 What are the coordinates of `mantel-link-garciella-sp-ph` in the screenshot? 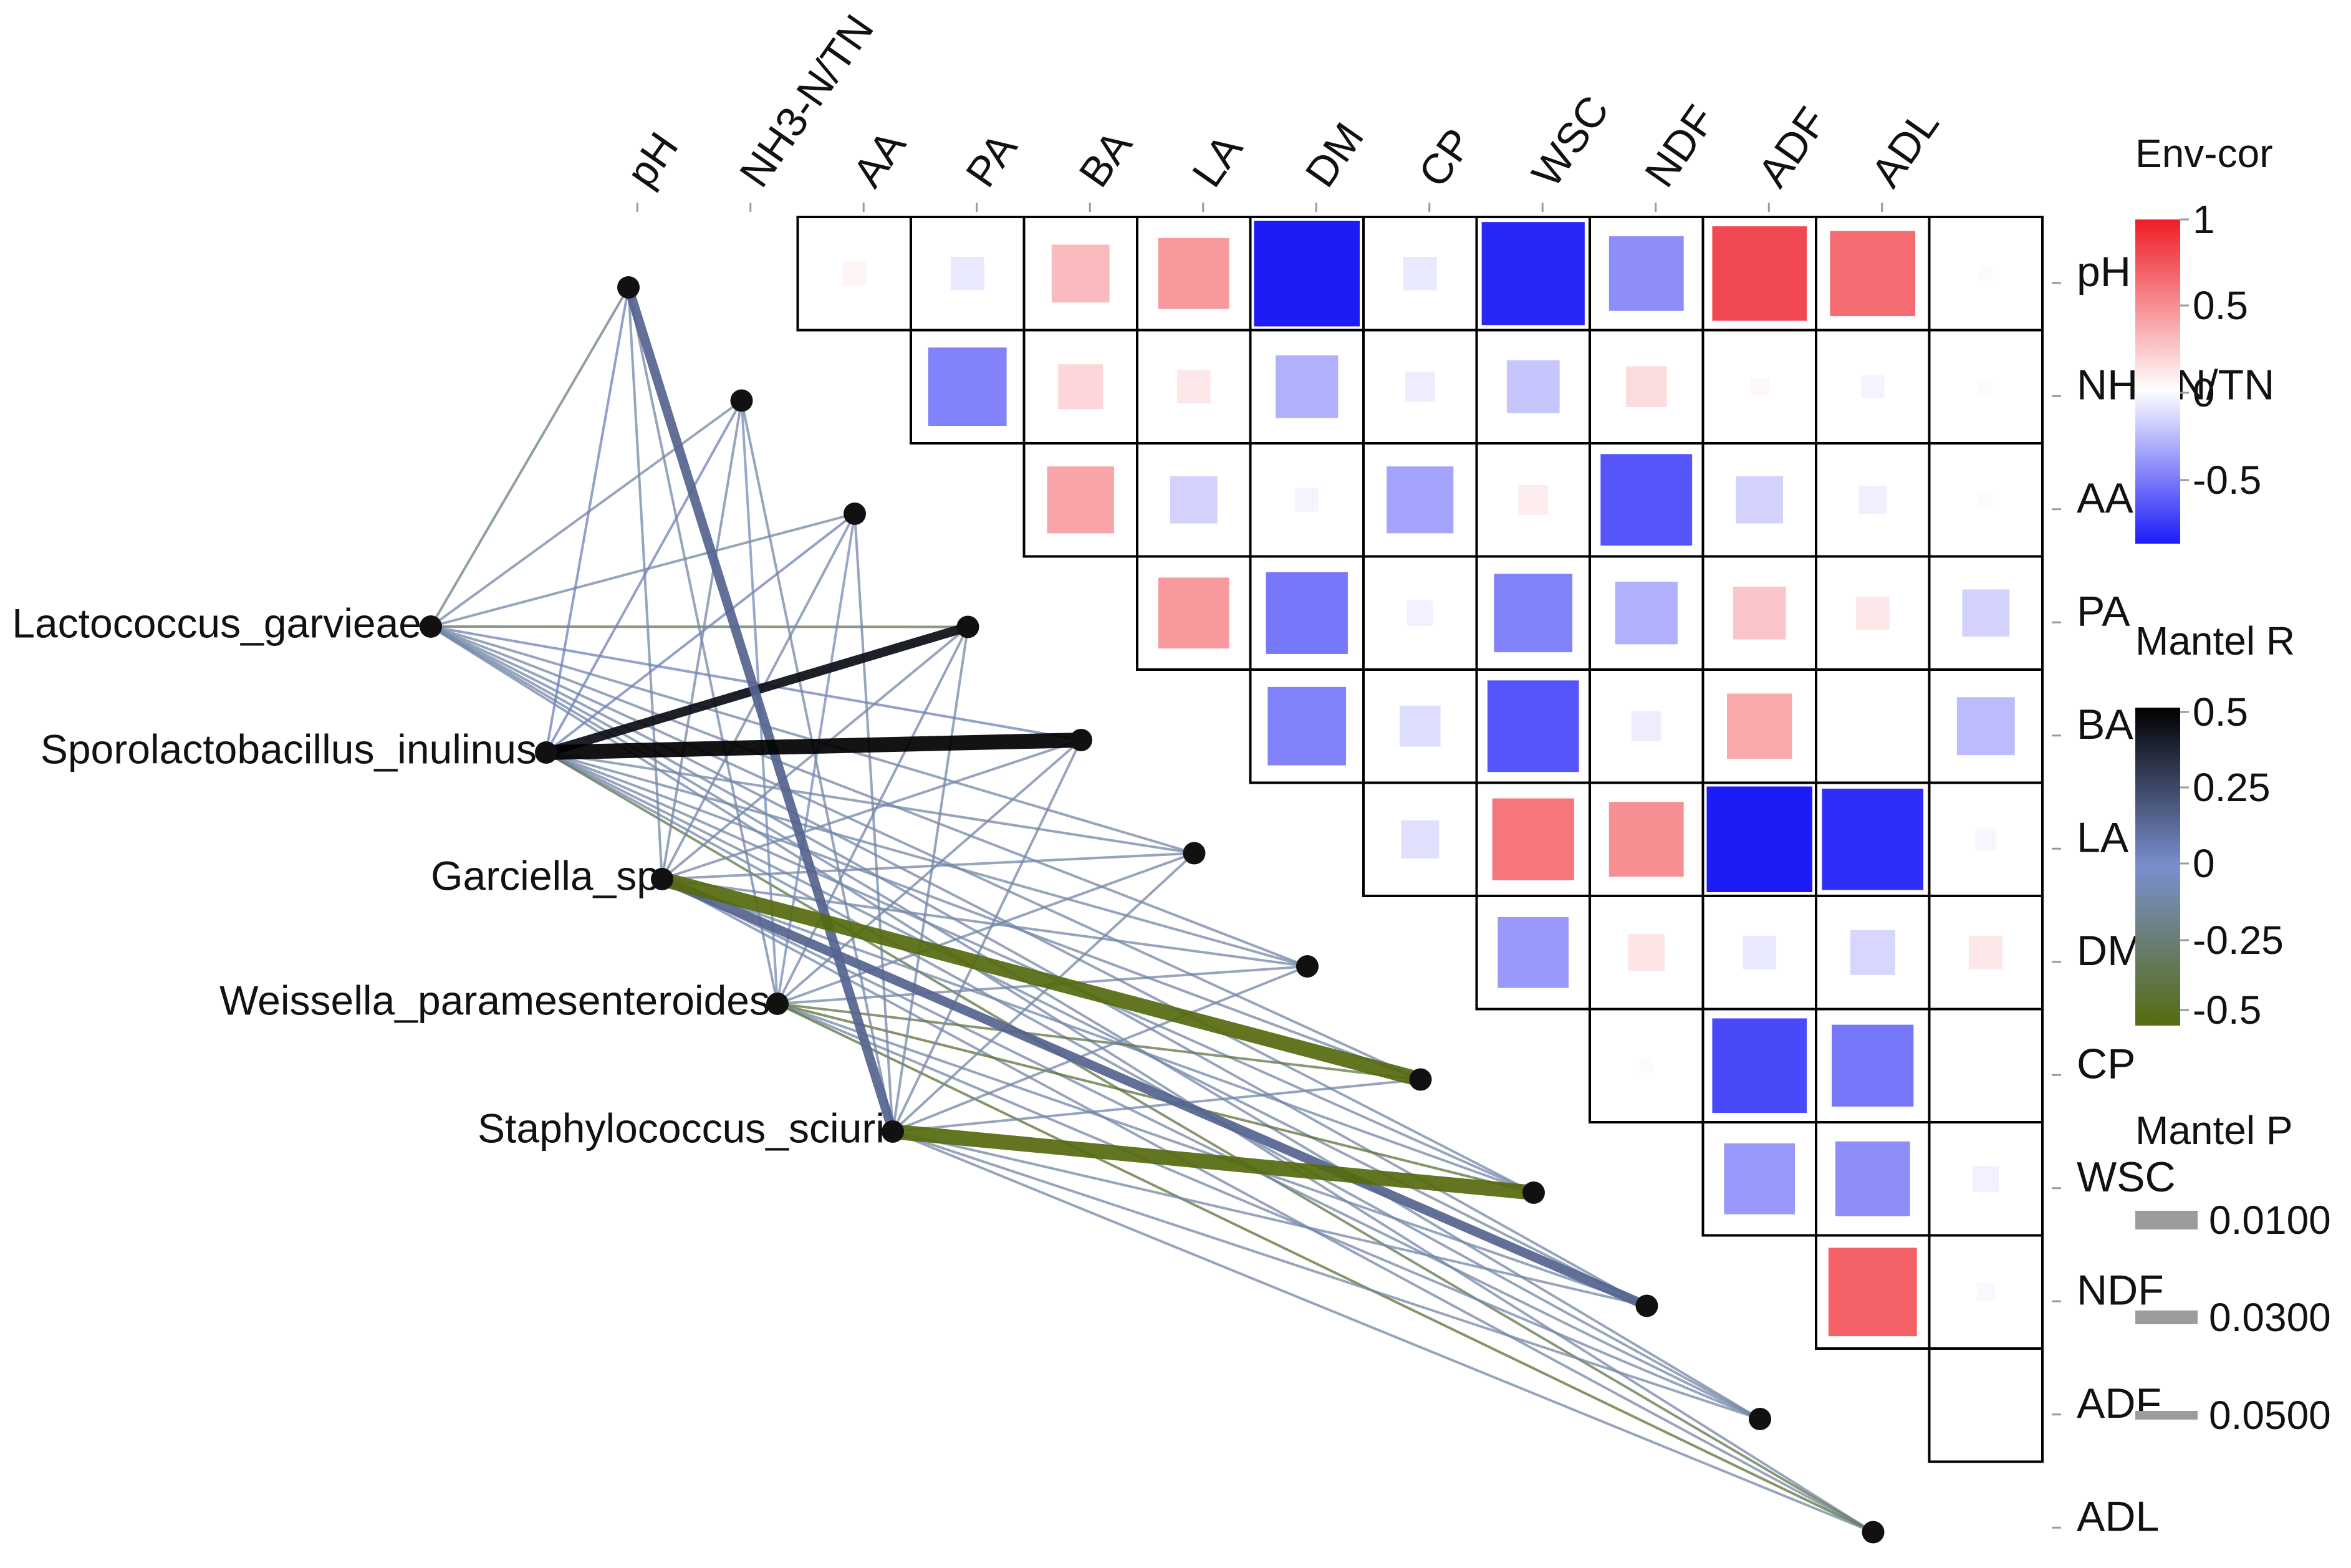 It's located at (645, 583).